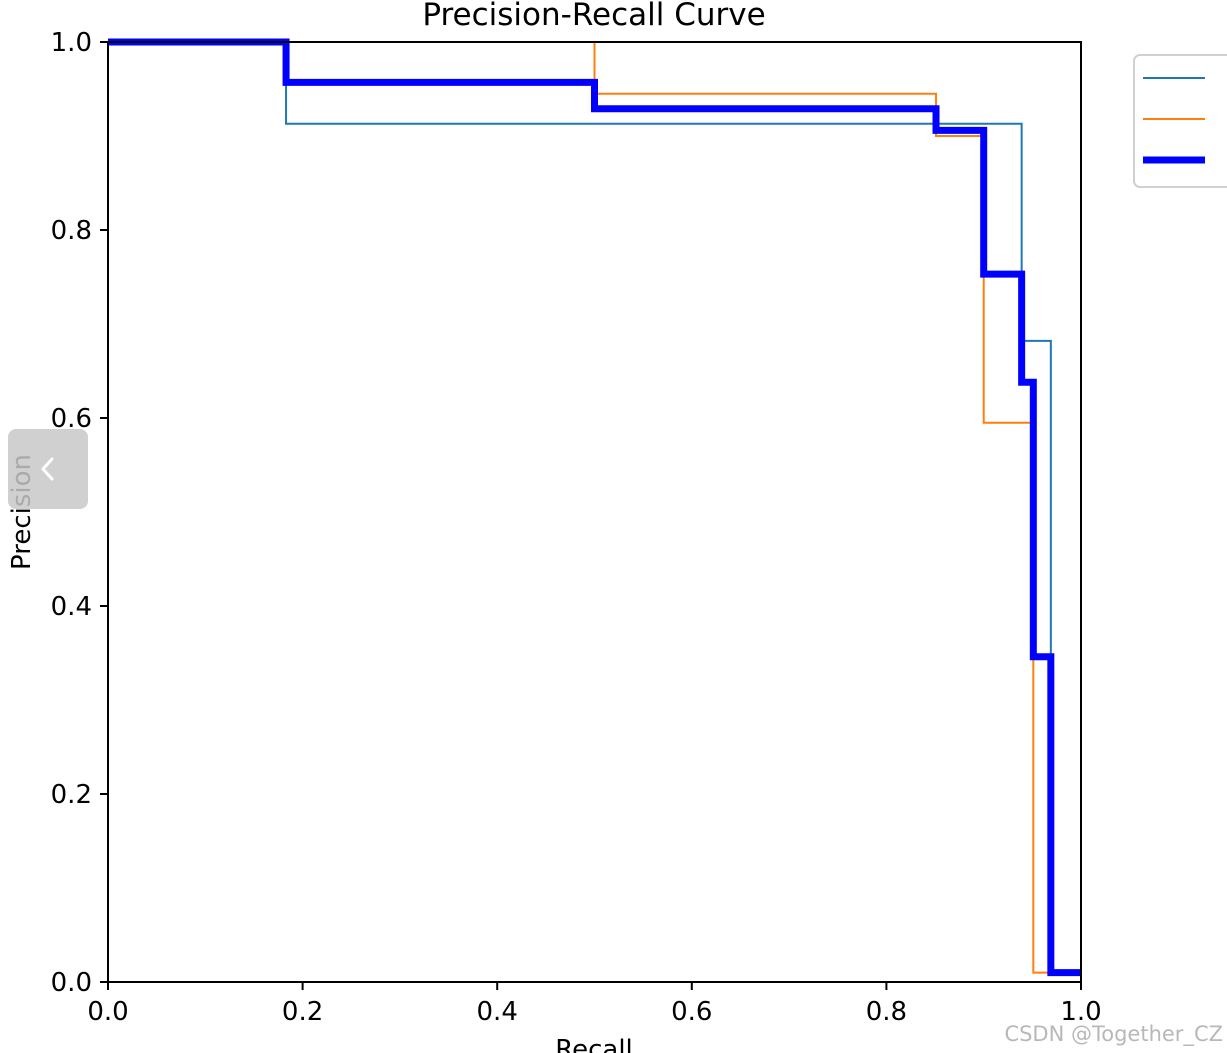 This screenshot has width=1227, height=1053. What do you see at coordinates (886, 1012) in the screenshot?
I see `x-tick-label: 0.8` at bounding box center [886, 1012].